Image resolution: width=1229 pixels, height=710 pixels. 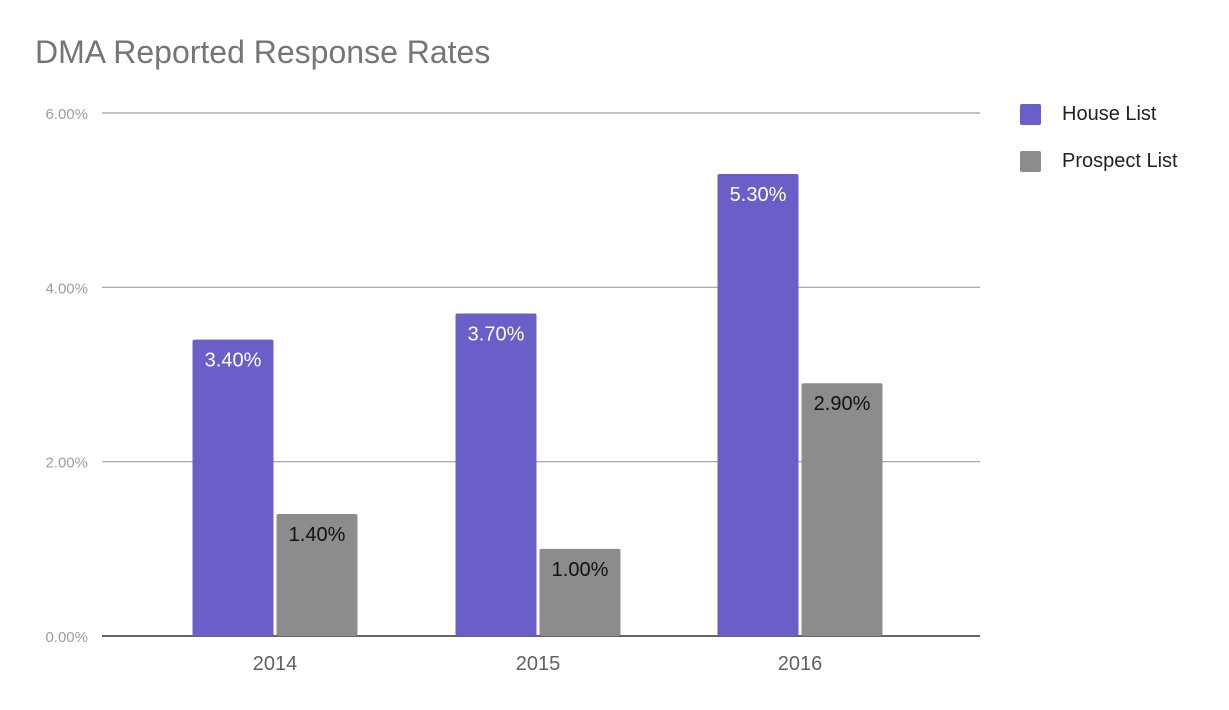 I want to click on bar-house-list-2014, so click(x=233, y=487).